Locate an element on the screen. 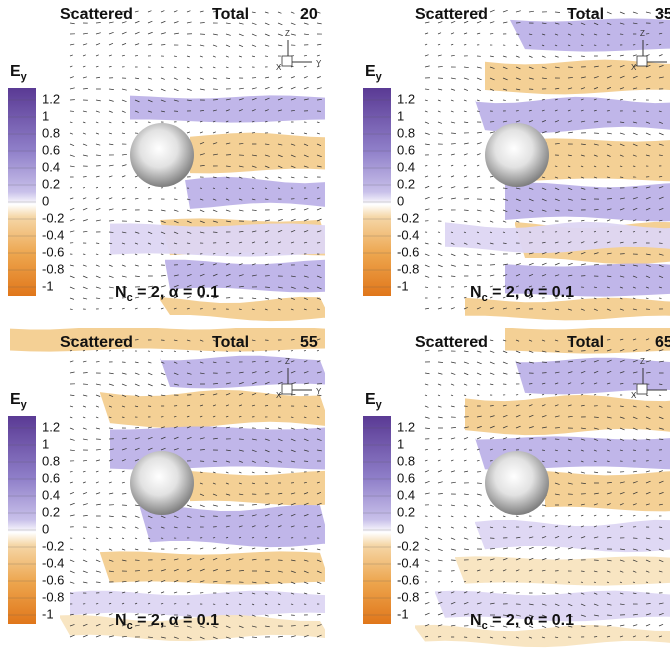 This screenshot has height=656, width=670. annotation-subscript: c is located at coordinates (130, 298).